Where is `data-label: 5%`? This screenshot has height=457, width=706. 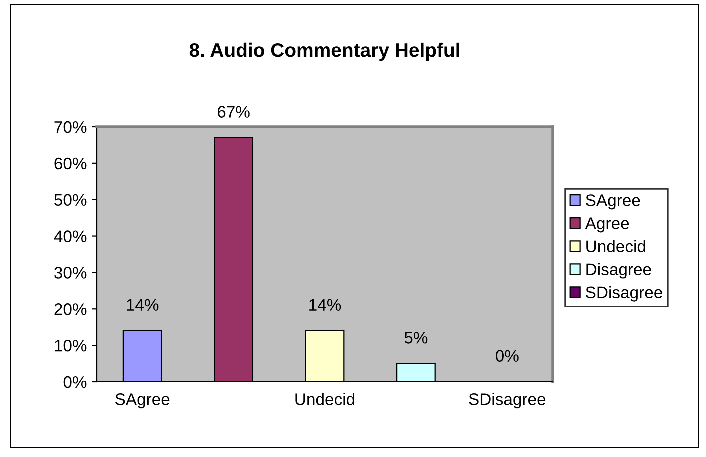
data-label: 5% is located at coordinates (416, 338).